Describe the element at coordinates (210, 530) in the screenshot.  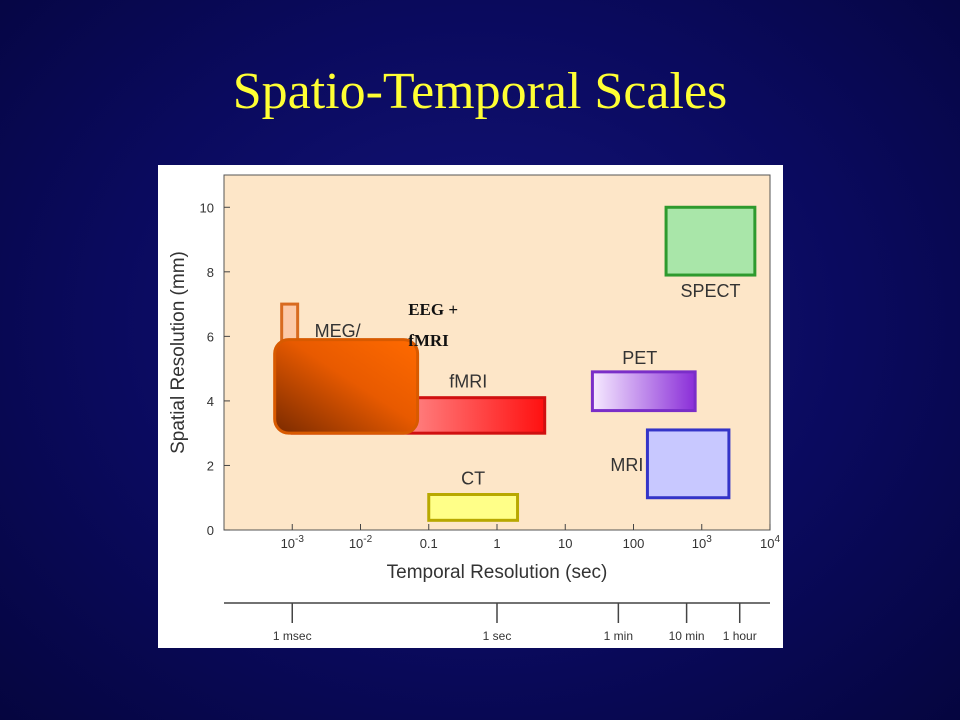
I see `y-tick-label: 0` at that location.